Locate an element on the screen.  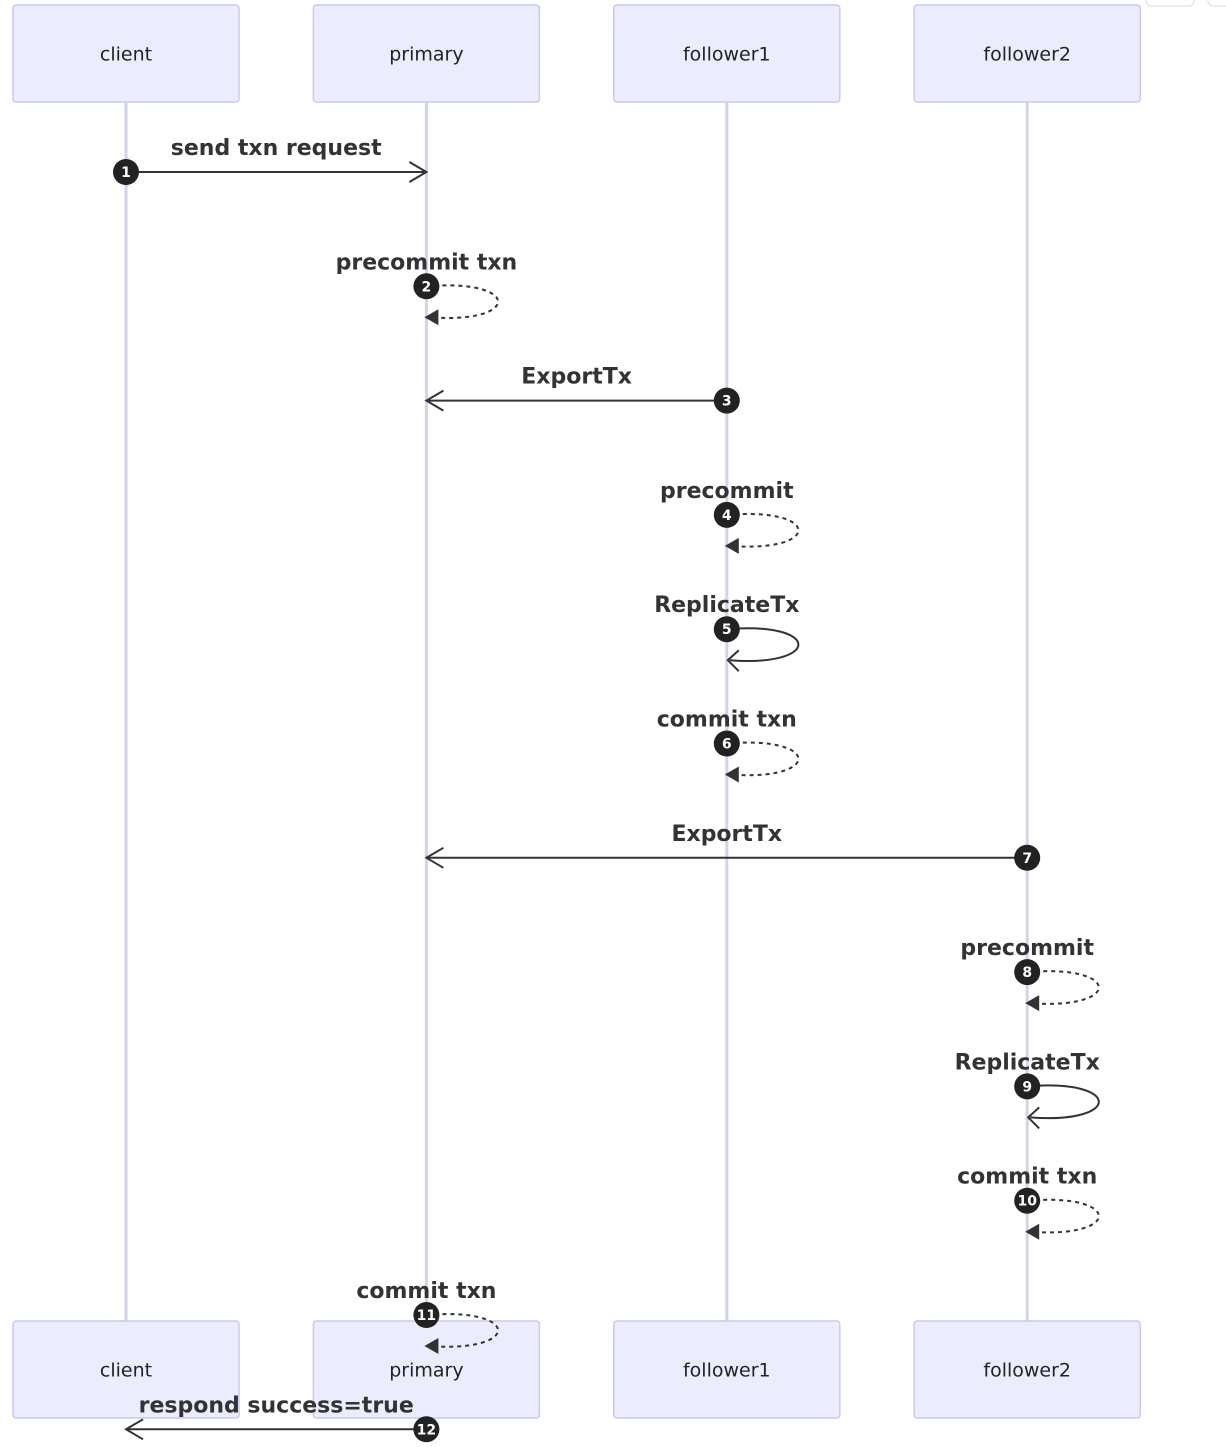
sequence-number-badge: 6 is located at coordinates (726, 743).